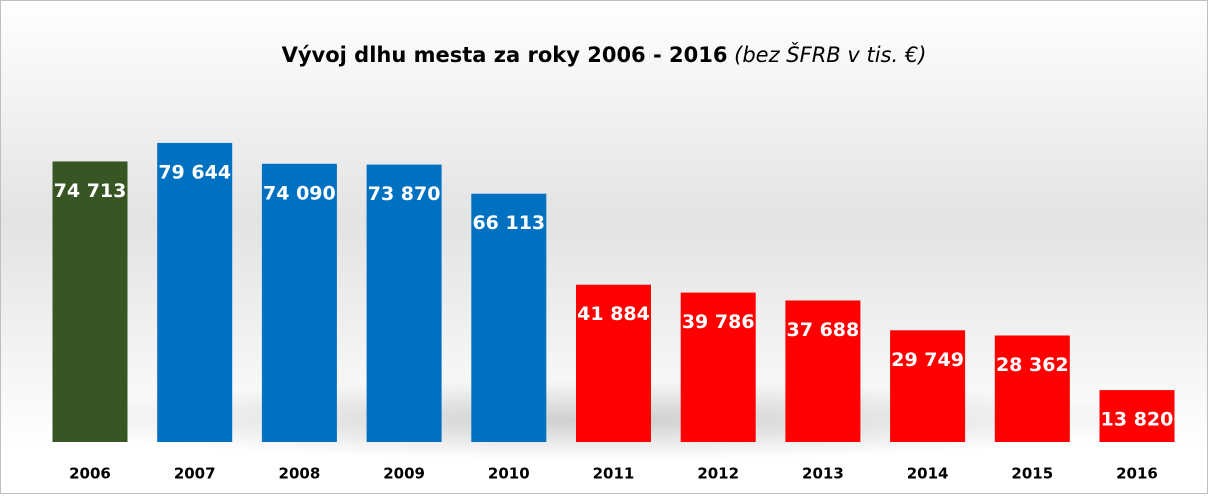  What do you see at coordinates (613, 314) in the screenshot?
I see `data-label: 41 884` at bounding box center [613, 314].